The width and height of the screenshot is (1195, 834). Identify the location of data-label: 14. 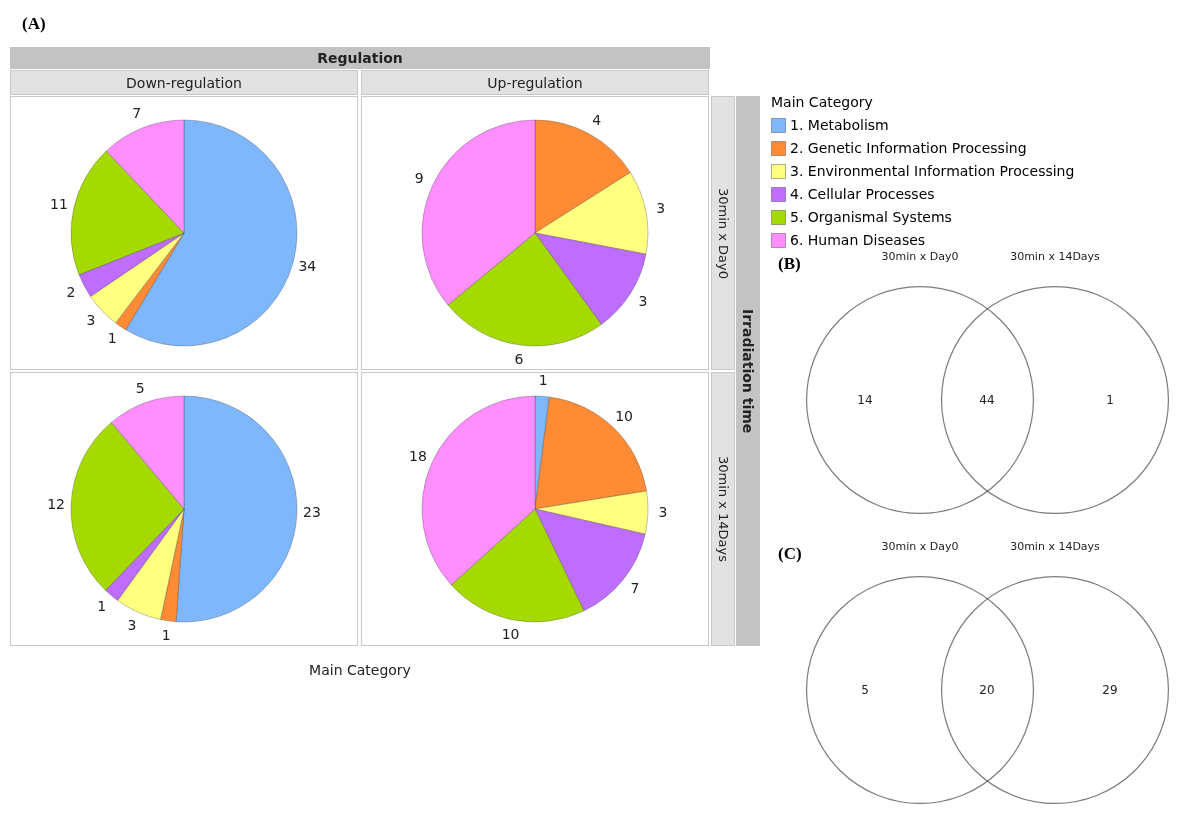
(865, 400).